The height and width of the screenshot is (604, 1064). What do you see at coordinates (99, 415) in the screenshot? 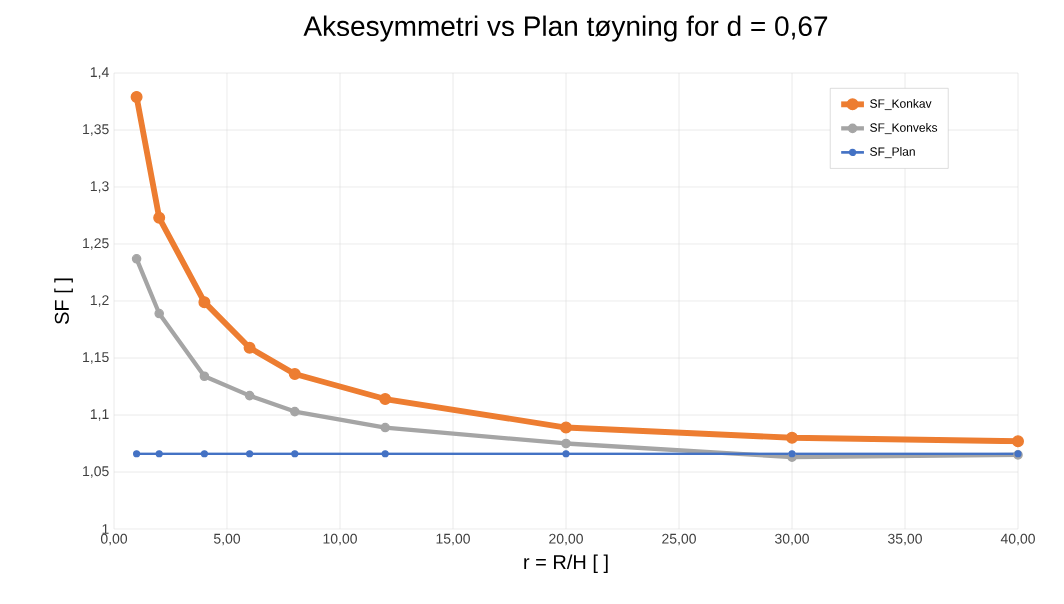
I see `y-tick-label: 1,1` at bounding box center [99, 415].